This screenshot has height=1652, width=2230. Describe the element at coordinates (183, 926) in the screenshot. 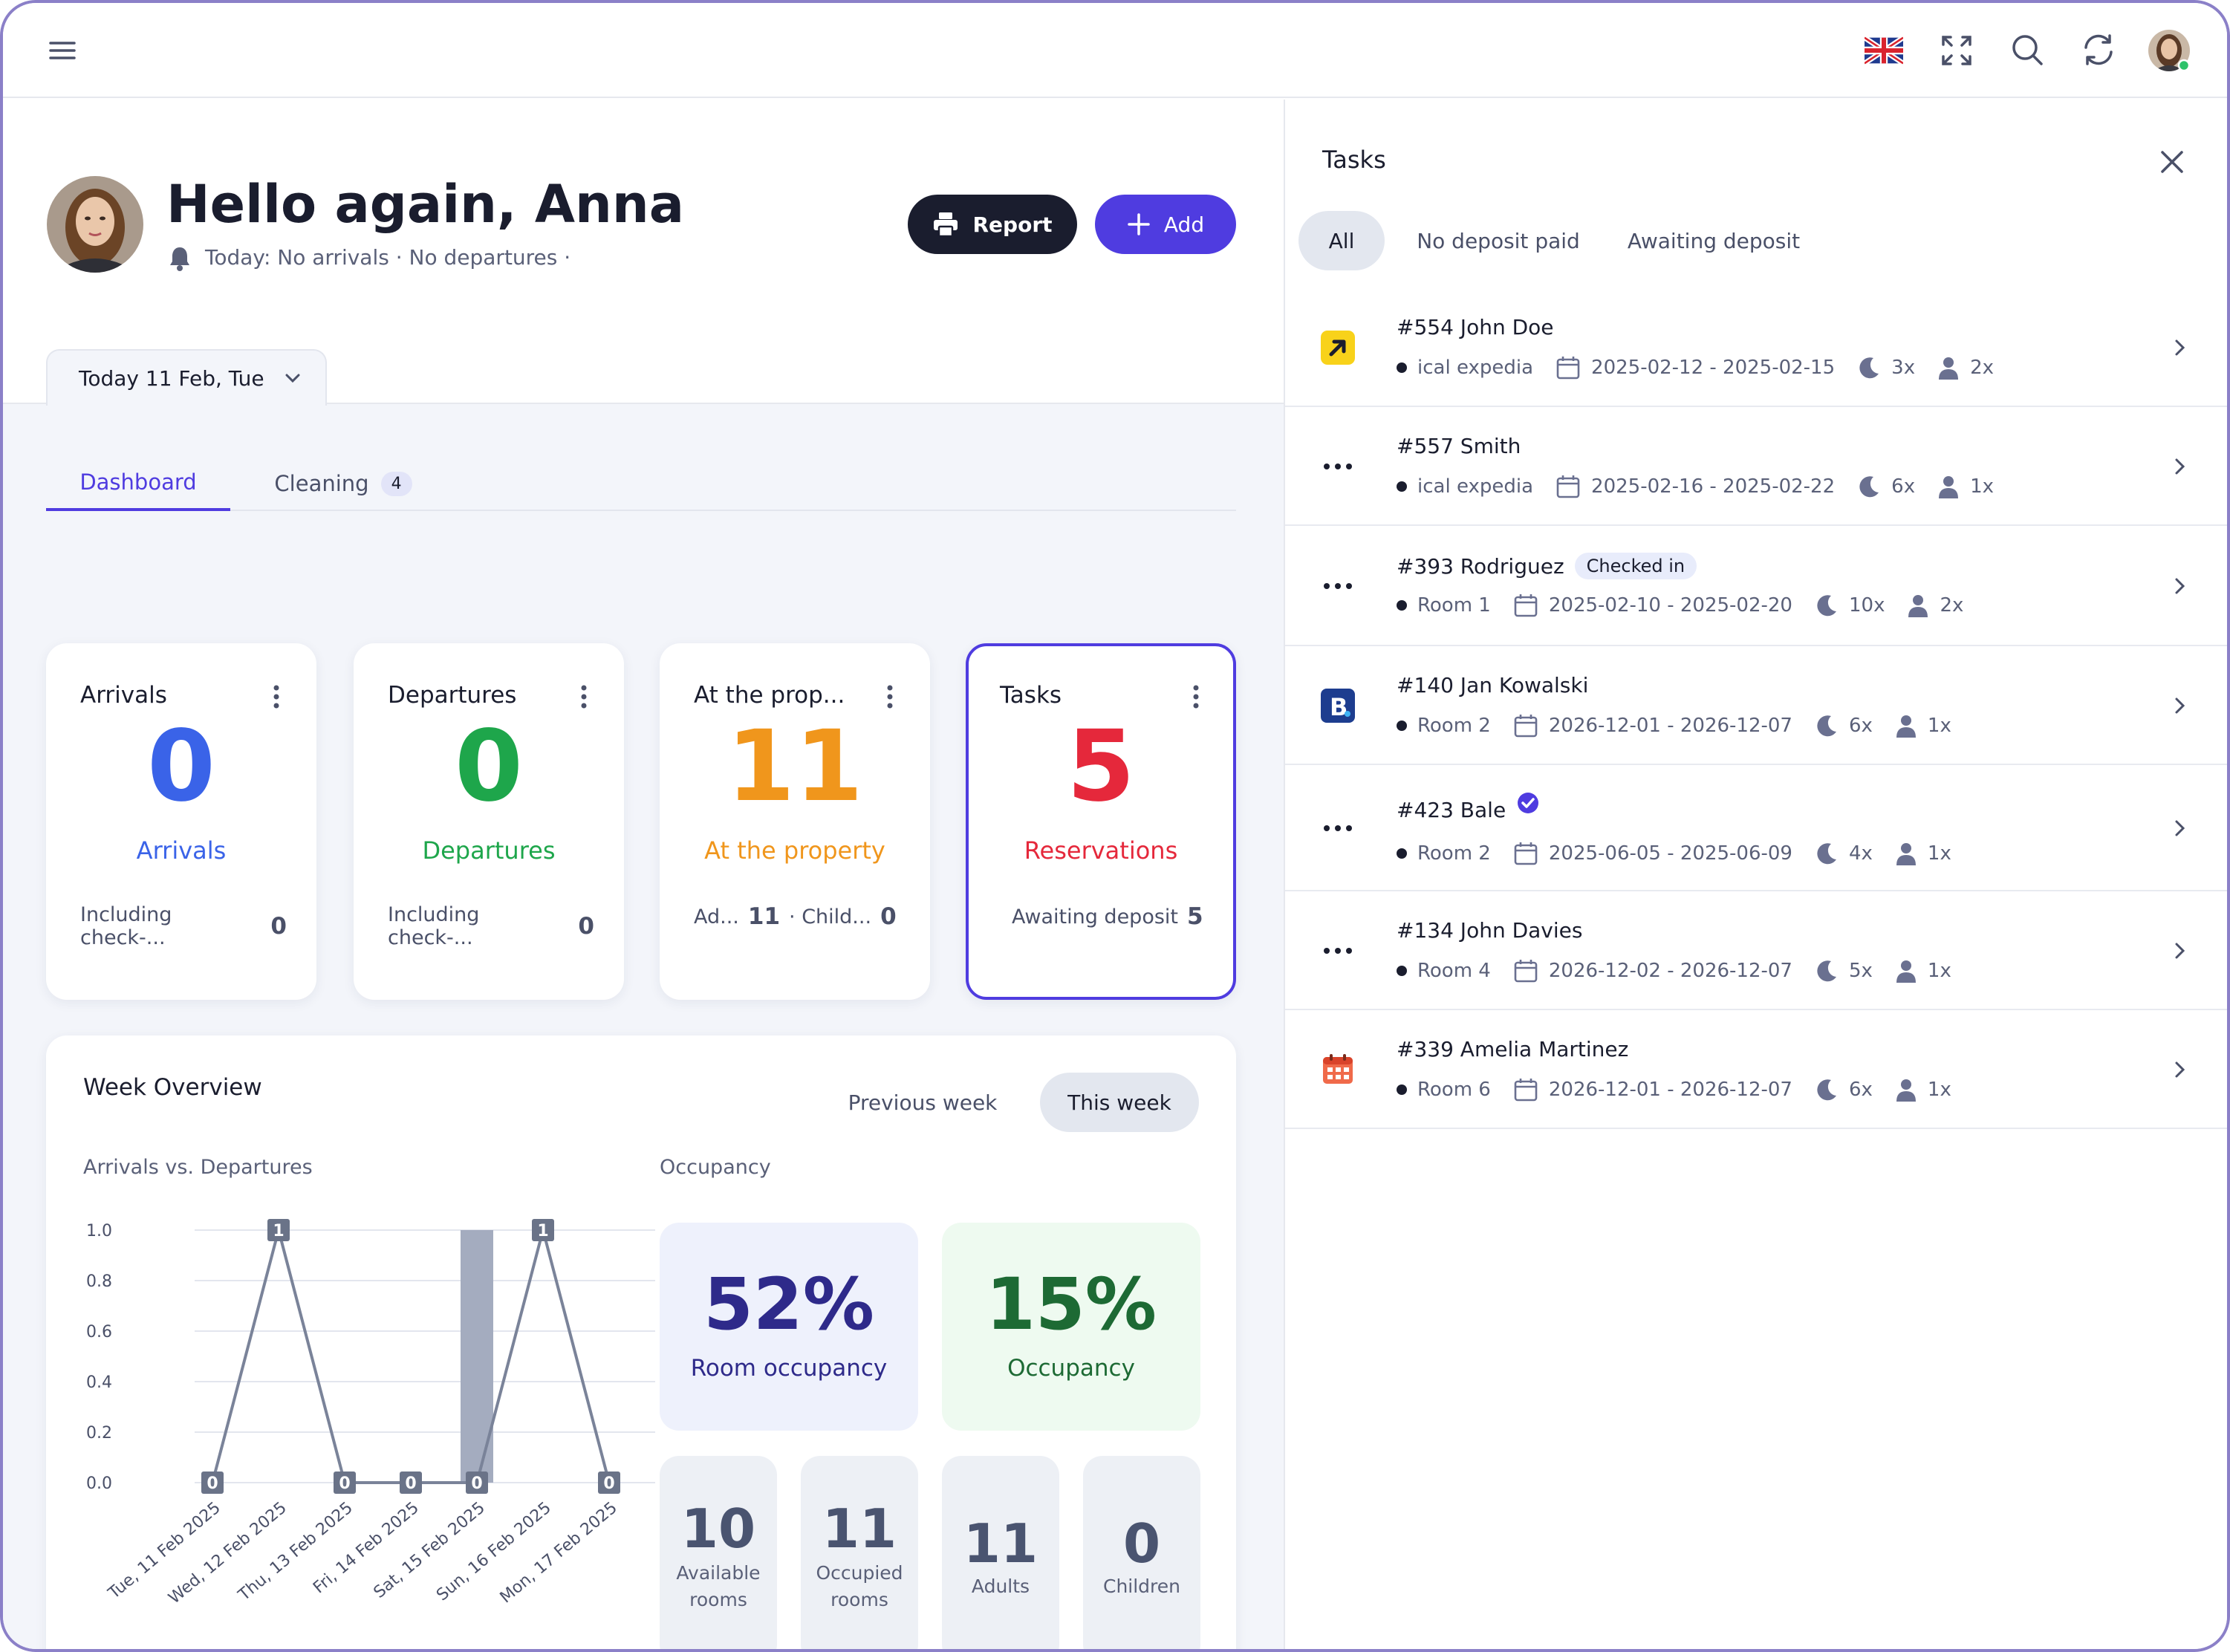

I see `card-footer: Including check-... 0` at that location.